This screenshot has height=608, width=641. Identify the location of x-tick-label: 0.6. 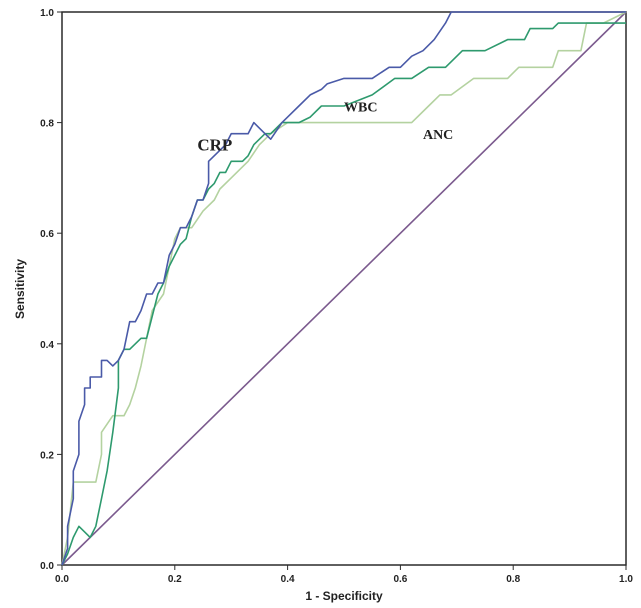
(400, 579).